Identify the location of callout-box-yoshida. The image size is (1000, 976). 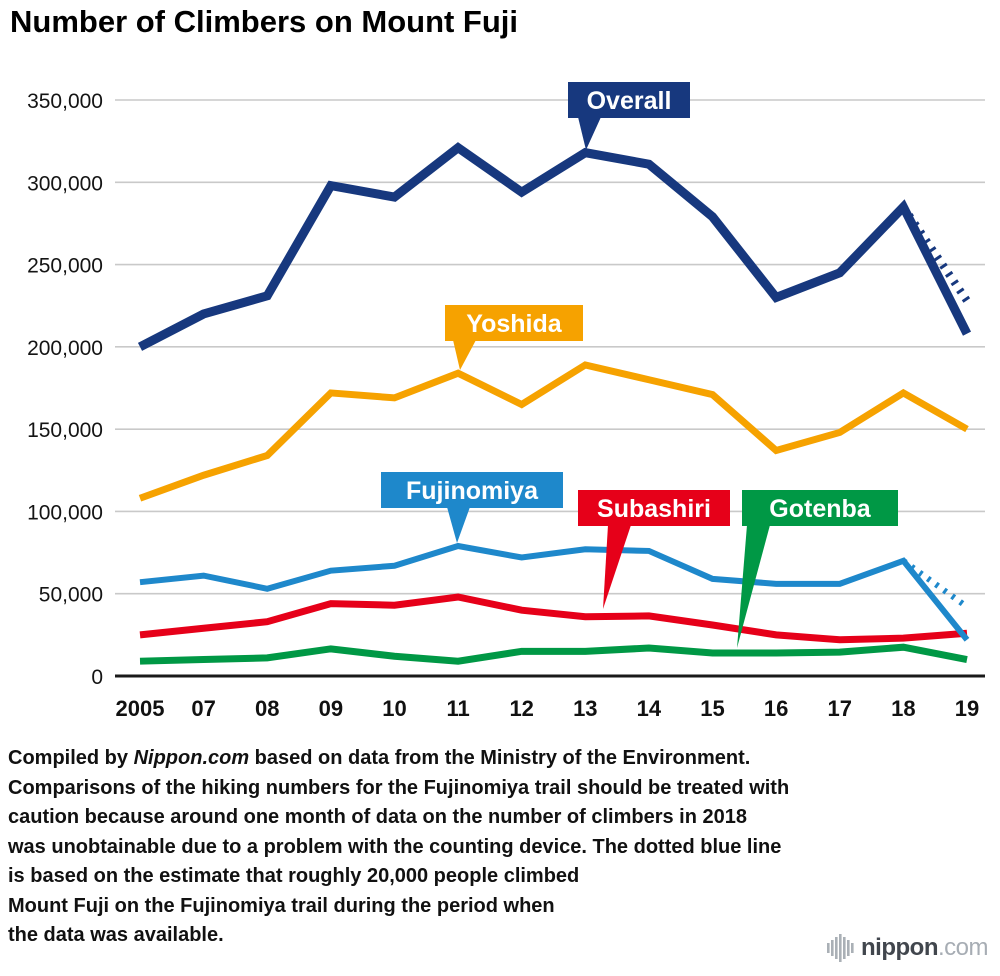
(514, 323).